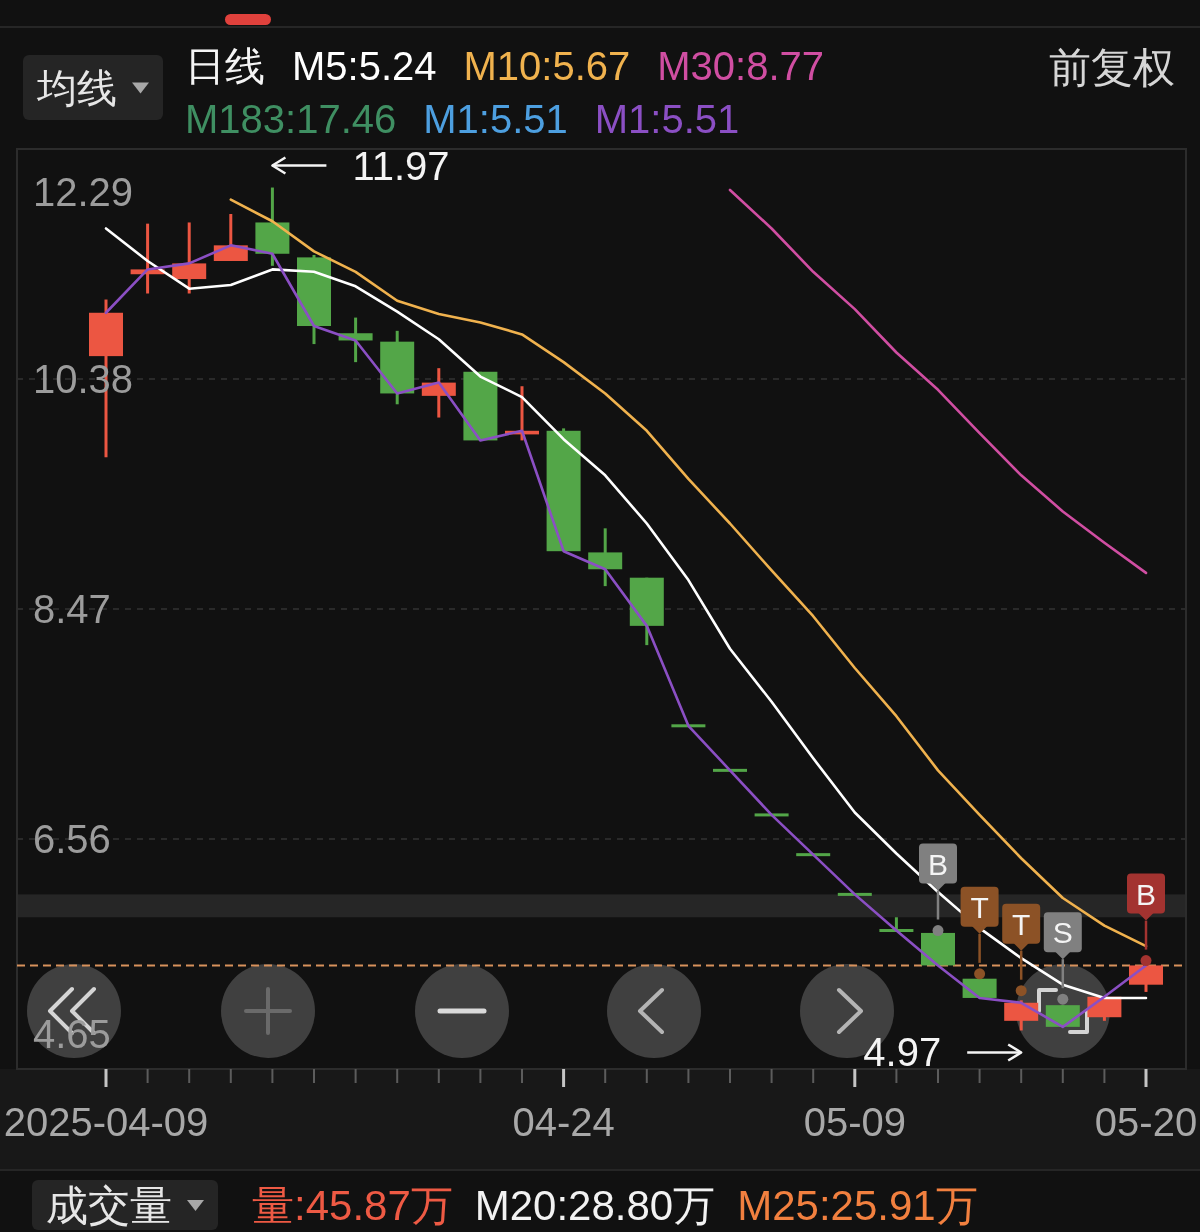 The height and width of the screenshot is (1232, 1200). I want to click on legend-label: M1:5.51, so click(495, 119).